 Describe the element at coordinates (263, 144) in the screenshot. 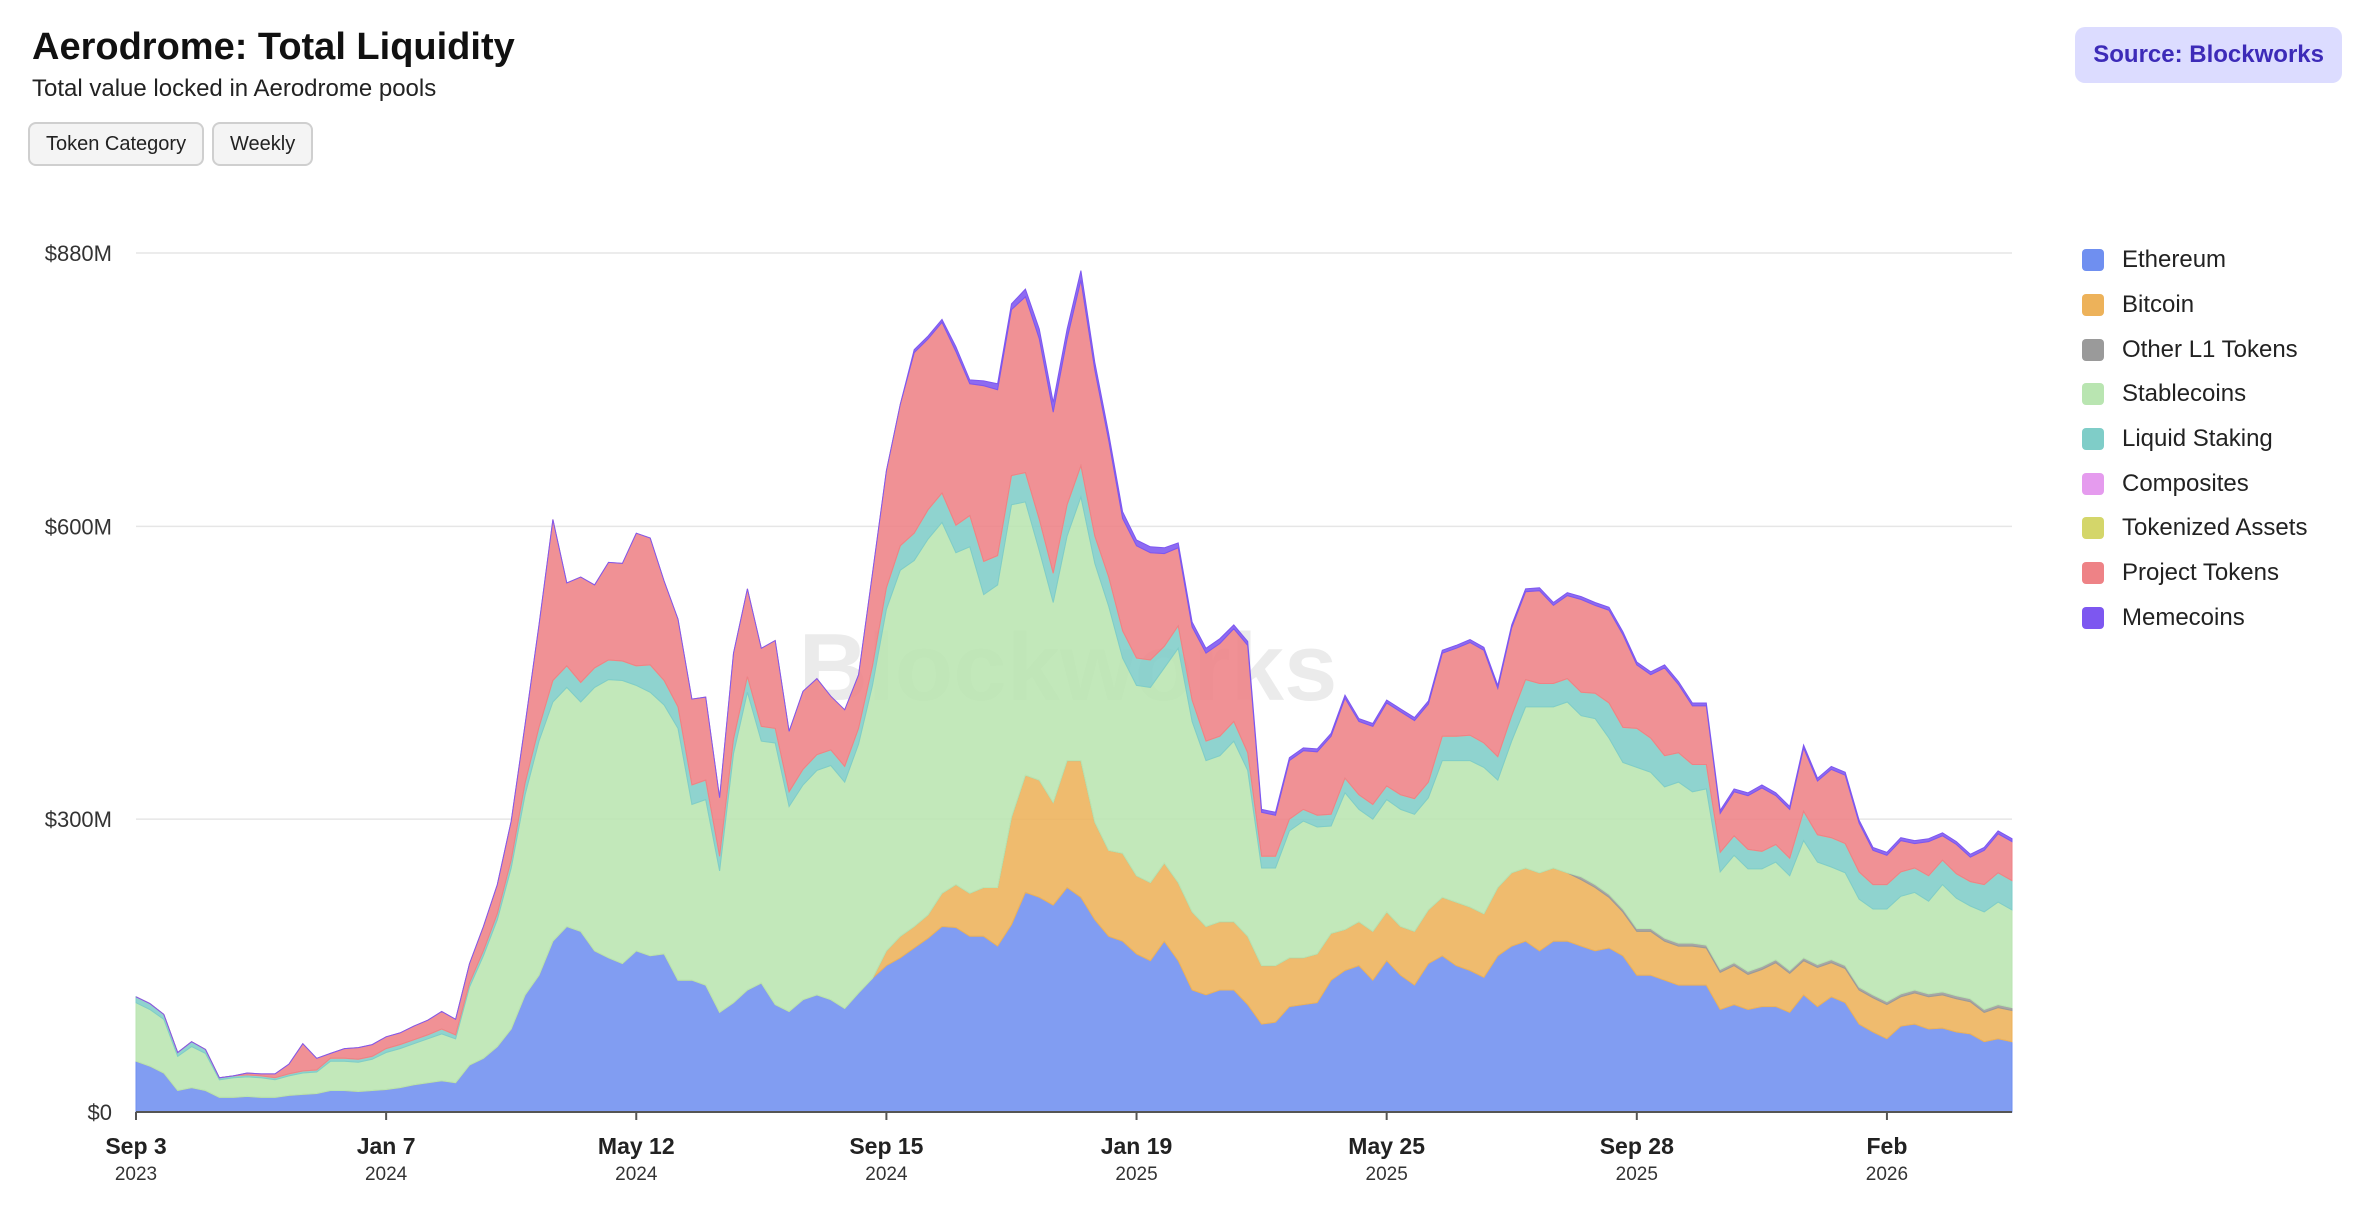

I see `weekly-interval-button: Weekly` at that location.